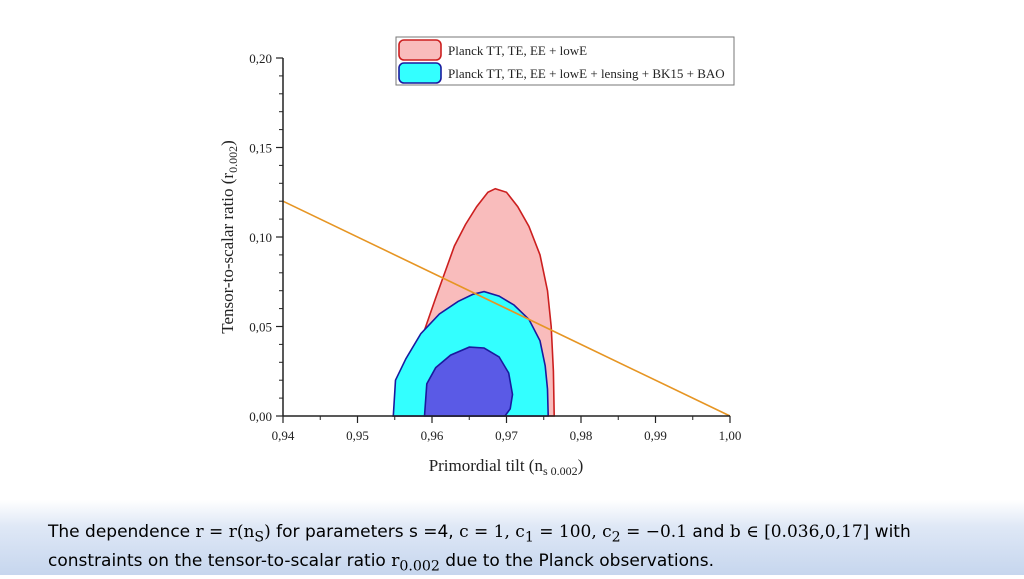  What do you see at coordinates (260, 58) in the screenshot?
I see `y-tick-label: 0,20` at bounding box center [260, 58].